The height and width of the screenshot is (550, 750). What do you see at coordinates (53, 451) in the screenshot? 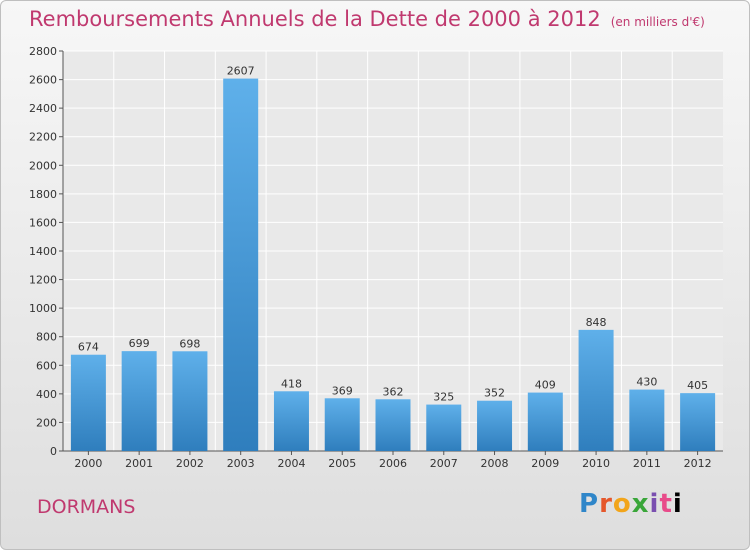
I see `y-tick-label: 0` at bounding box center [53, 451].